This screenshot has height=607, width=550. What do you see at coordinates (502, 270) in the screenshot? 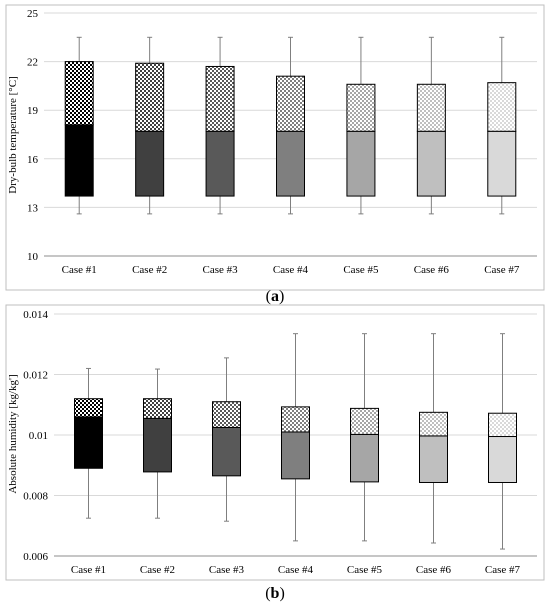
I see `x-tick-label-a: Case #7` at bounding box center [502, 270].